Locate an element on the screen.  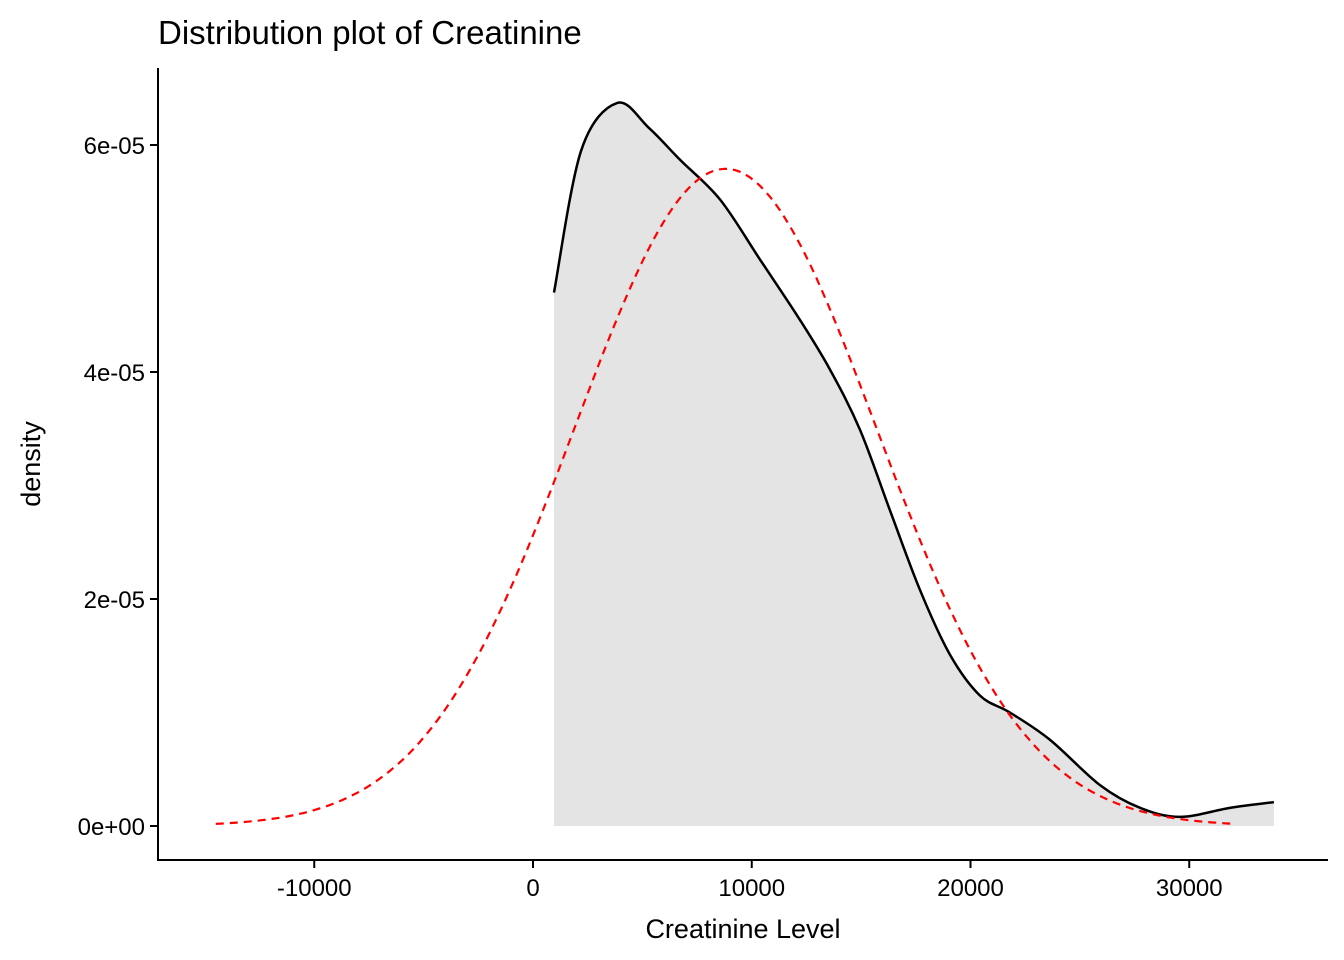
x-tick-label: 30000 is located at coordinates (1189, 888).